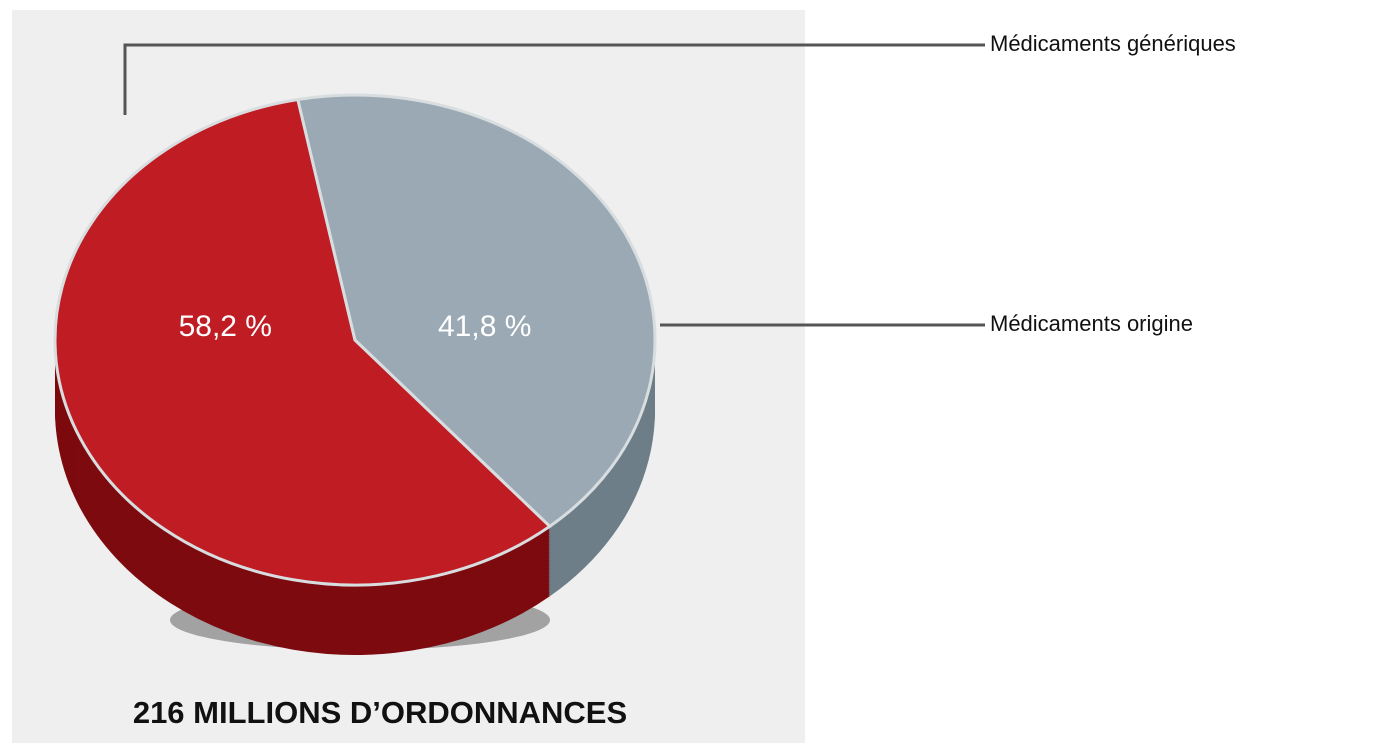  What do you see at coordinates (1113, 43) in the screenshot?
I see `legend-label: Médicaments génériques` at bounding box center [1113, 43].